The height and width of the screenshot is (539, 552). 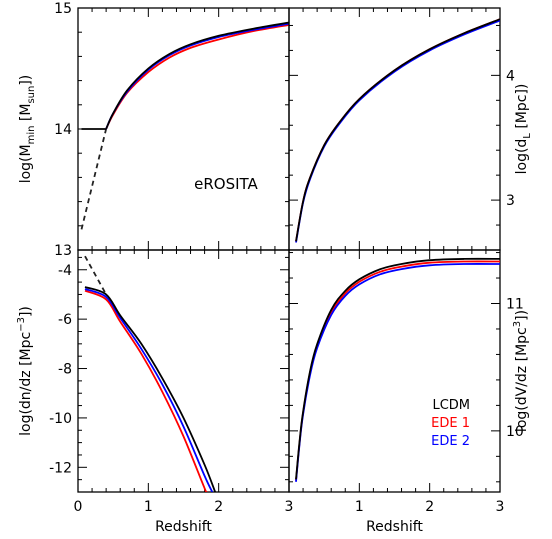 What do you see at coordinates (63, 9) in the screenshot?
I see `y-tick-label: 15` at bounding box center [63, 9].